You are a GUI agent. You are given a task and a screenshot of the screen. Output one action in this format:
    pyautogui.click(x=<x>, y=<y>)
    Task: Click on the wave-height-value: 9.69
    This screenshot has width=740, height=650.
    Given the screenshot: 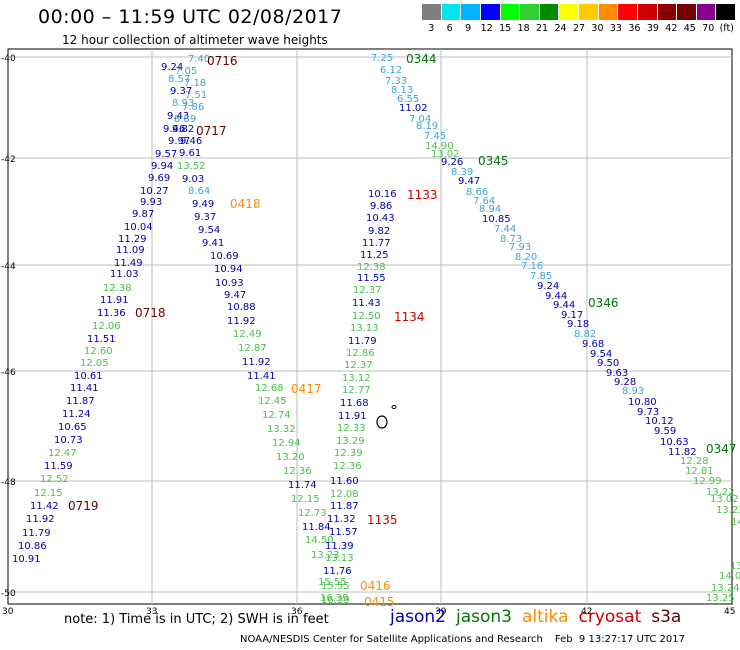 What is the action you would take?
    pyautogui.click(x=159, y=178)
    